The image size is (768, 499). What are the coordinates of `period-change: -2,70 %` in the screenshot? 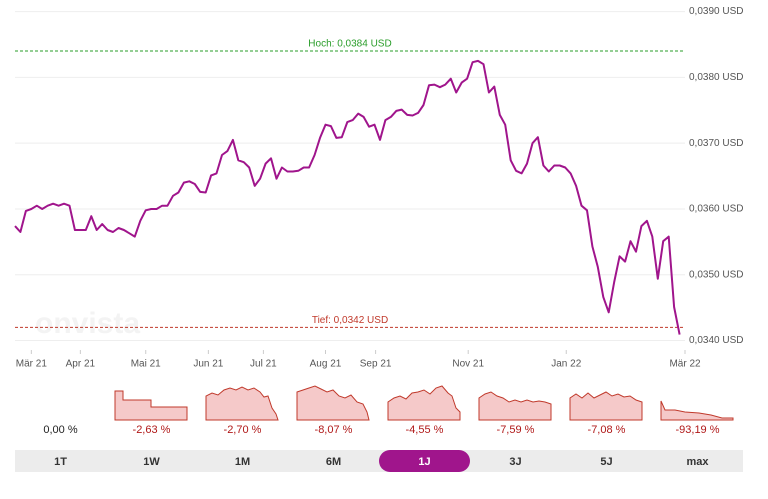 It's located at (243, 430).